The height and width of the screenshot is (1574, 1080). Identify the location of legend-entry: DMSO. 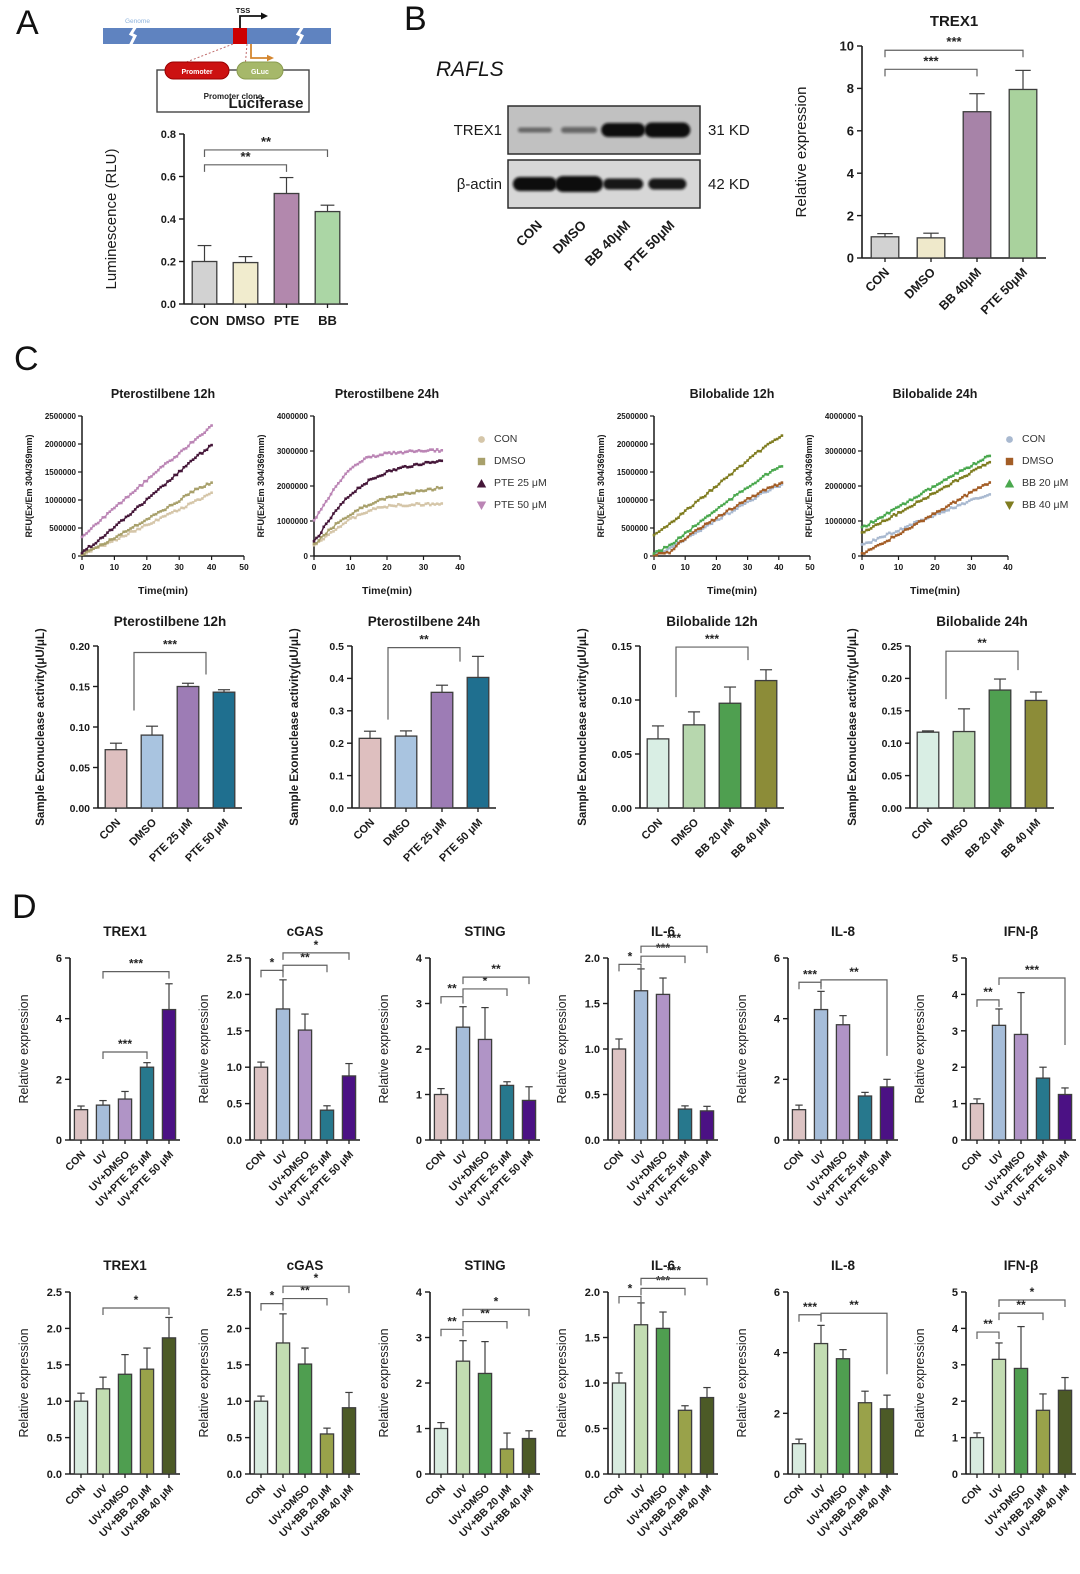
(1036, 461).